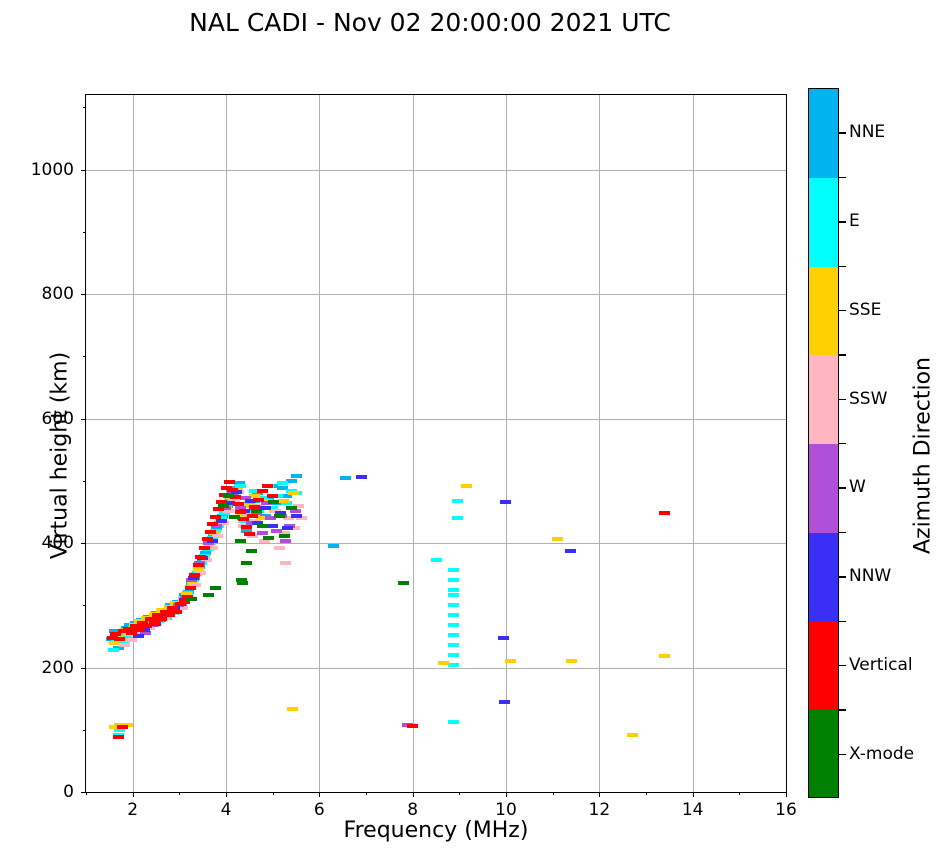  I want to click on colorbar-segment-vertical, so click(823, 666).